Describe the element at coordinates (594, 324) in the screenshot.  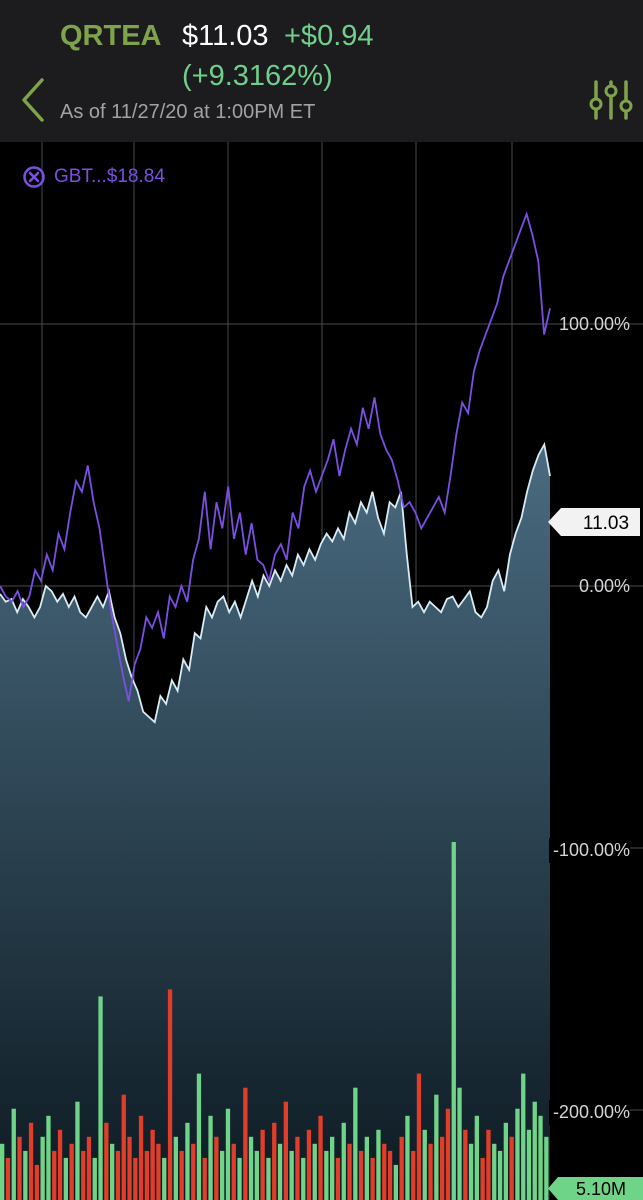
I see `y-axis-label: 100.00%` at that location.